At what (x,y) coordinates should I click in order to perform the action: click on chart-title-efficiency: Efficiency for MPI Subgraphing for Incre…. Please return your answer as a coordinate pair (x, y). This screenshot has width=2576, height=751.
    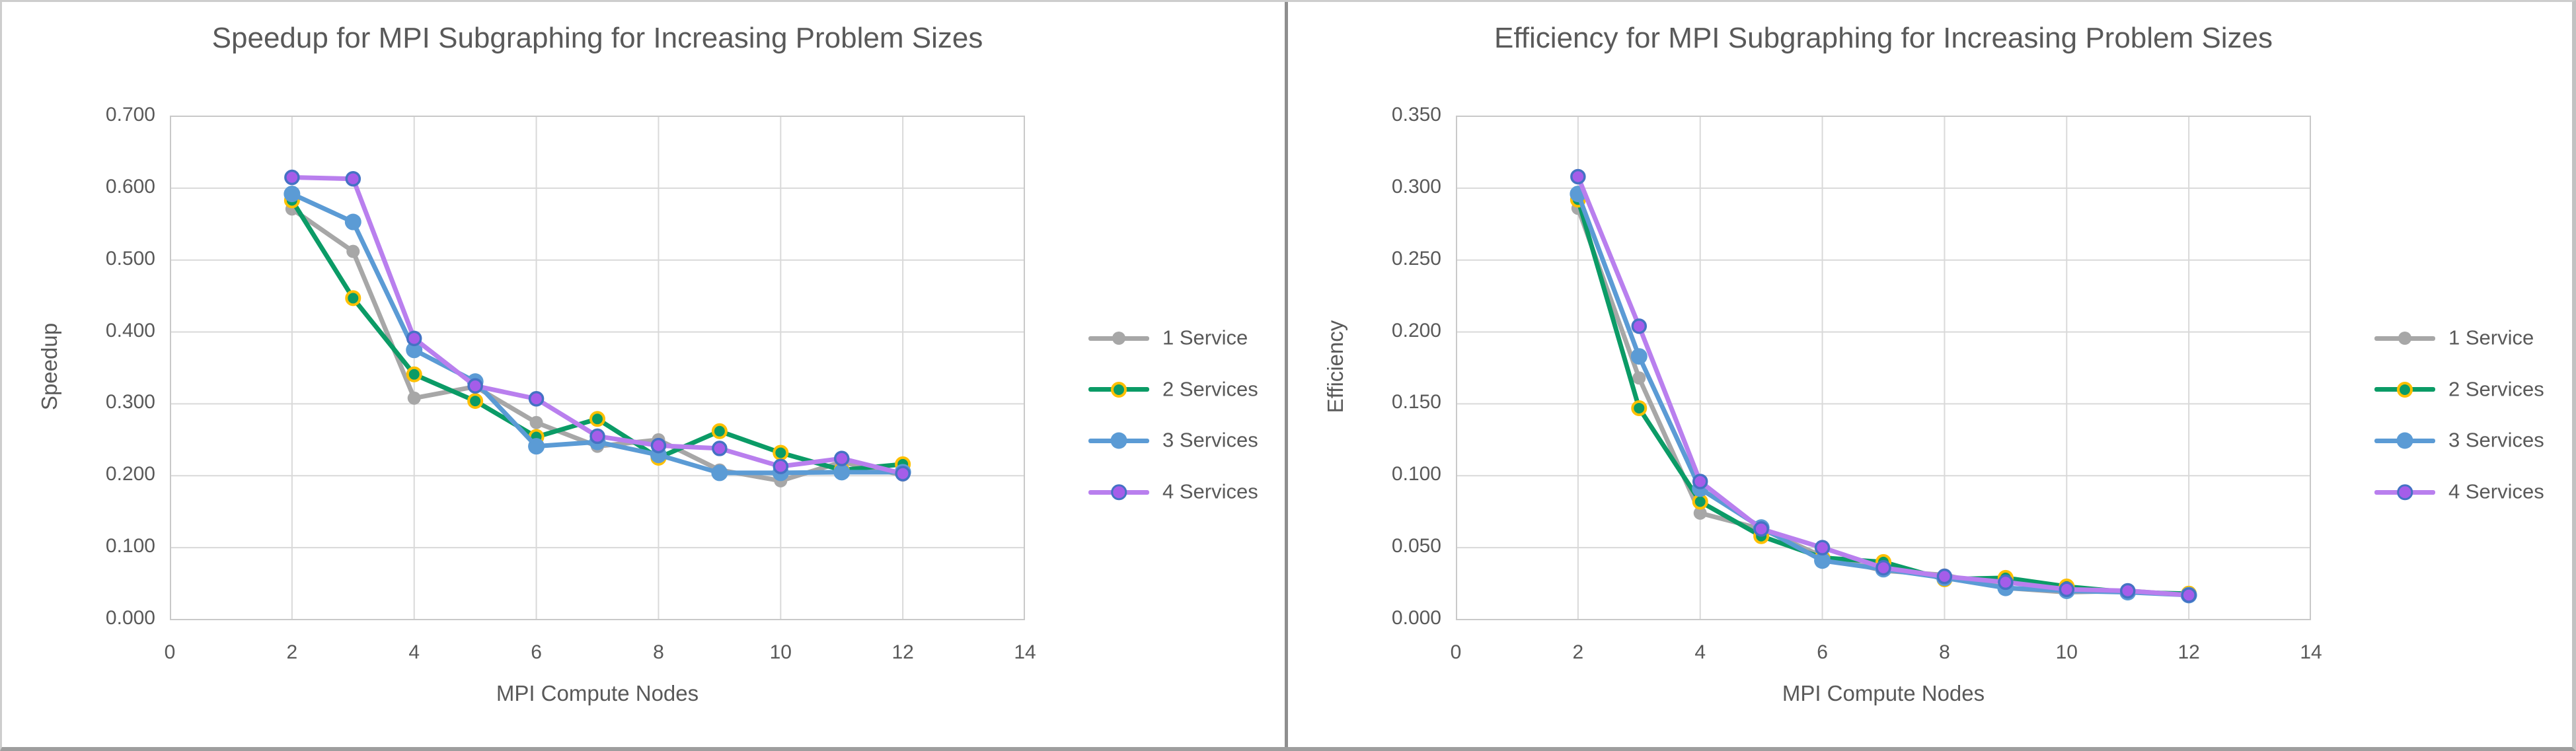
    Looking at the image, I should click on (1883, 38).